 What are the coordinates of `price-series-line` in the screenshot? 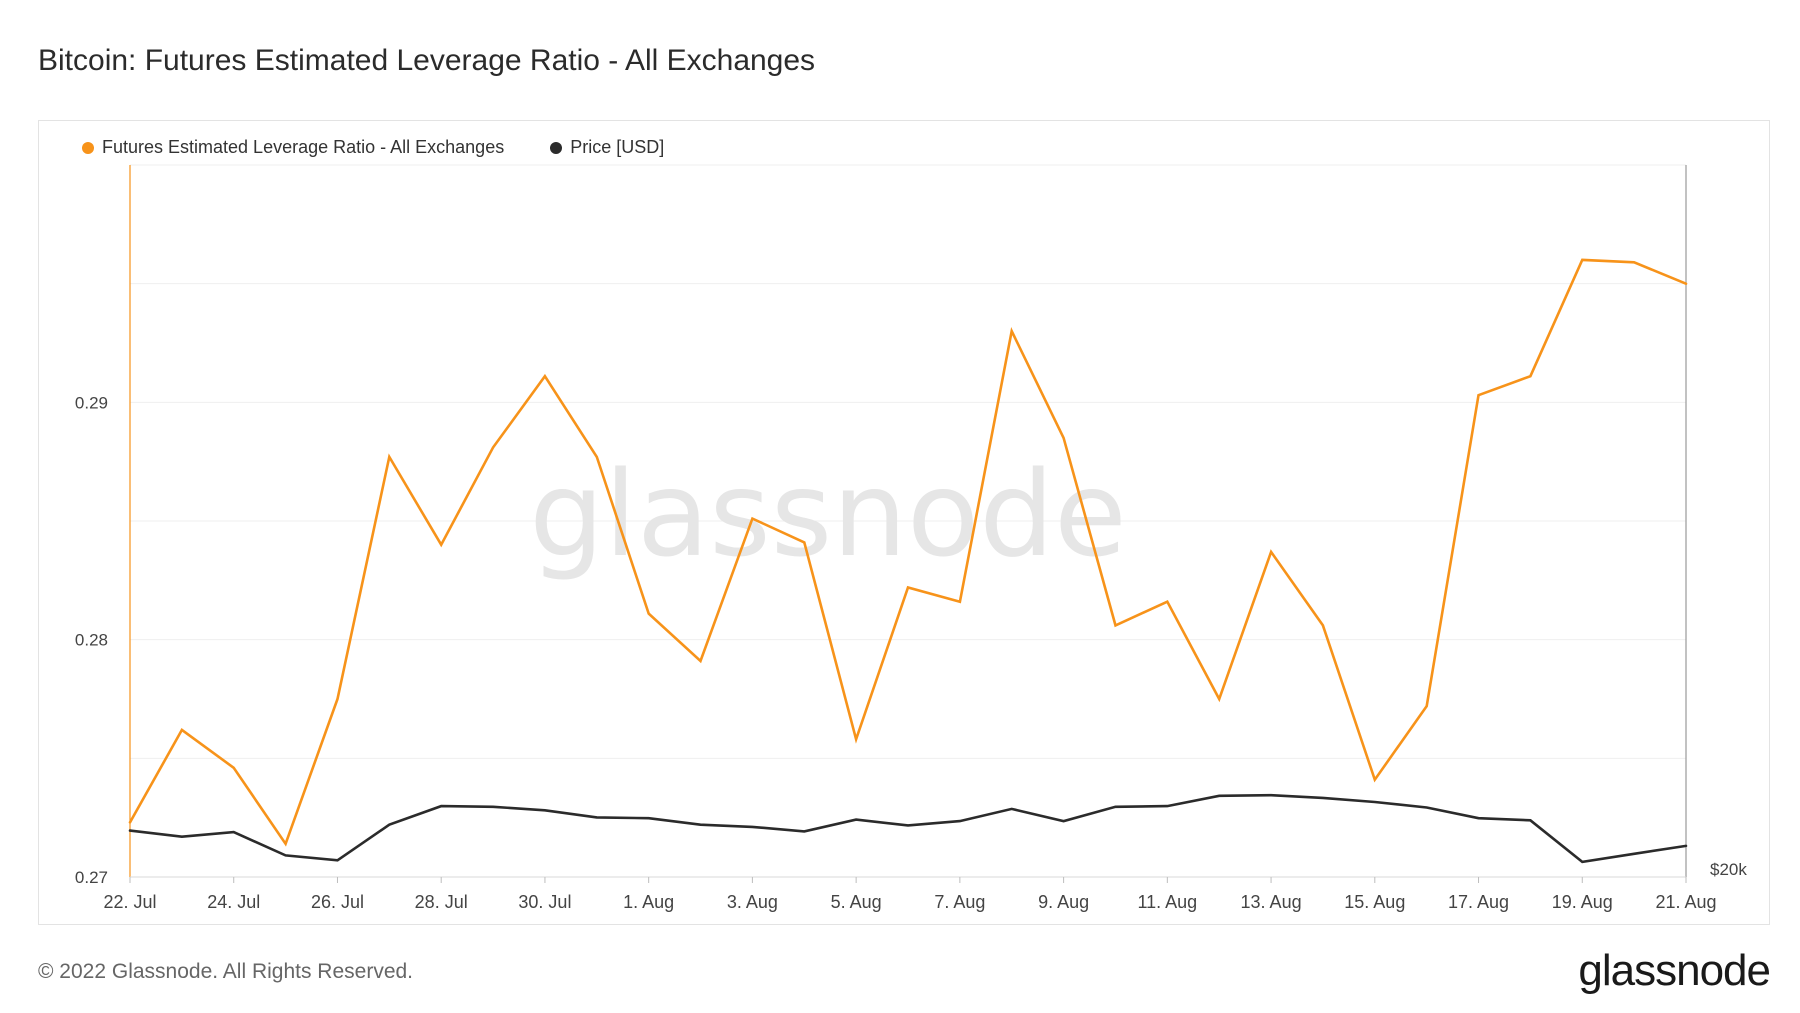 It's located at (908, 828).